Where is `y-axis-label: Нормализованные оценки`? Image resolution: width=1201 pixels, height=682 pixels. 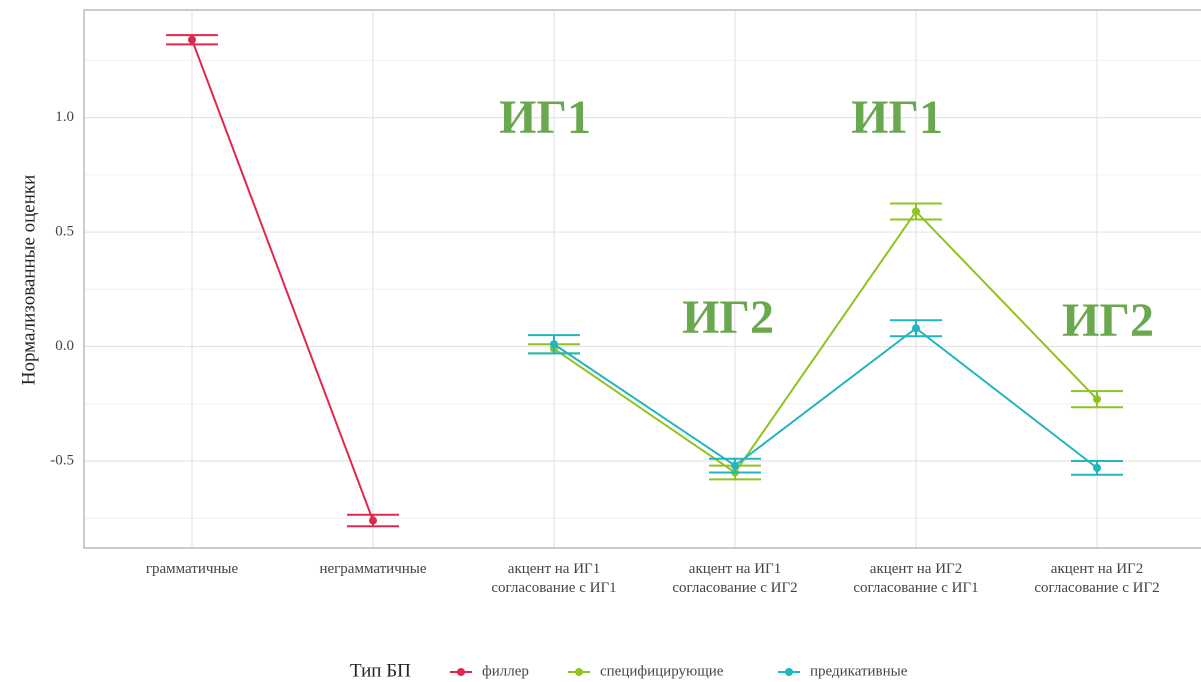 y-axis-label: Нормализованные оценки is located at coordinates (28, 280).